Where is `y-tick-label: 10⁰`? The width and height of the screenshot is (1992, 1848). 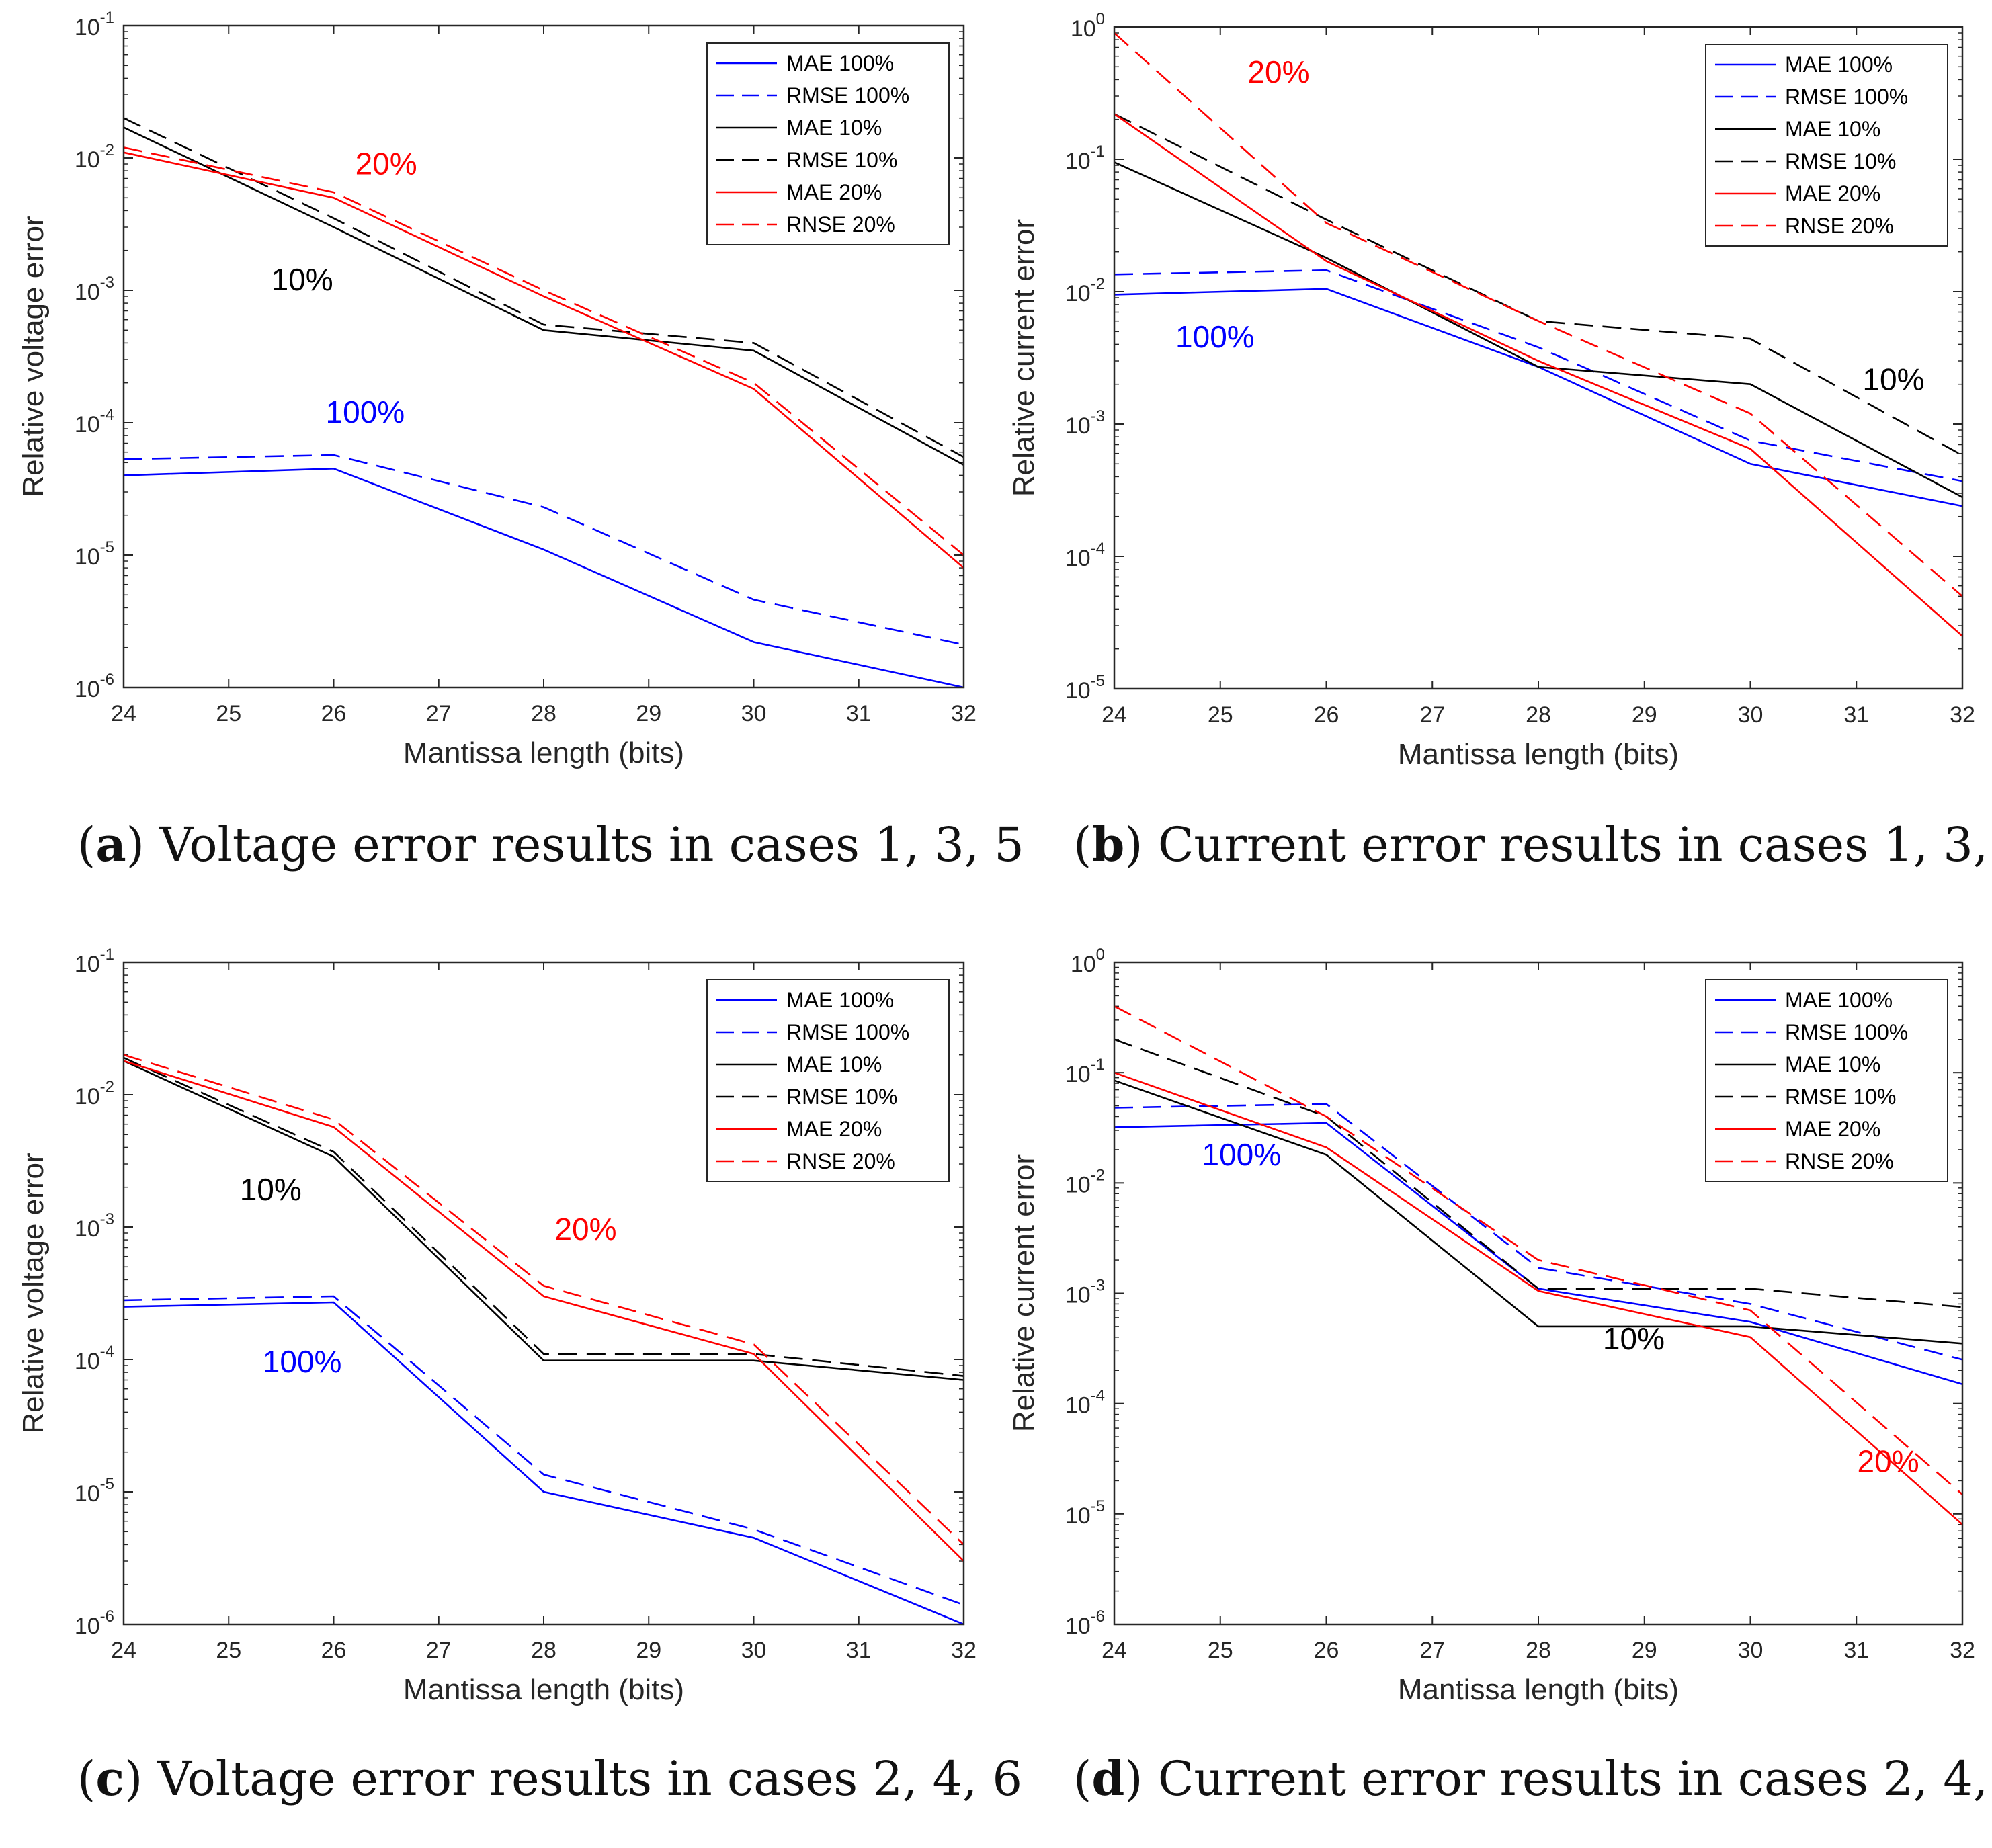 y-tick-label: 10⁰ is located at coordinates (1088, 962).